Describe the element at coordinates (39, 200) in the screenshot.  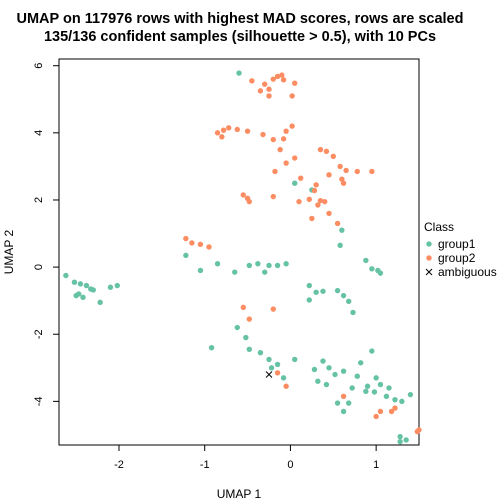
I see `y-tick-label: 2` at that location.